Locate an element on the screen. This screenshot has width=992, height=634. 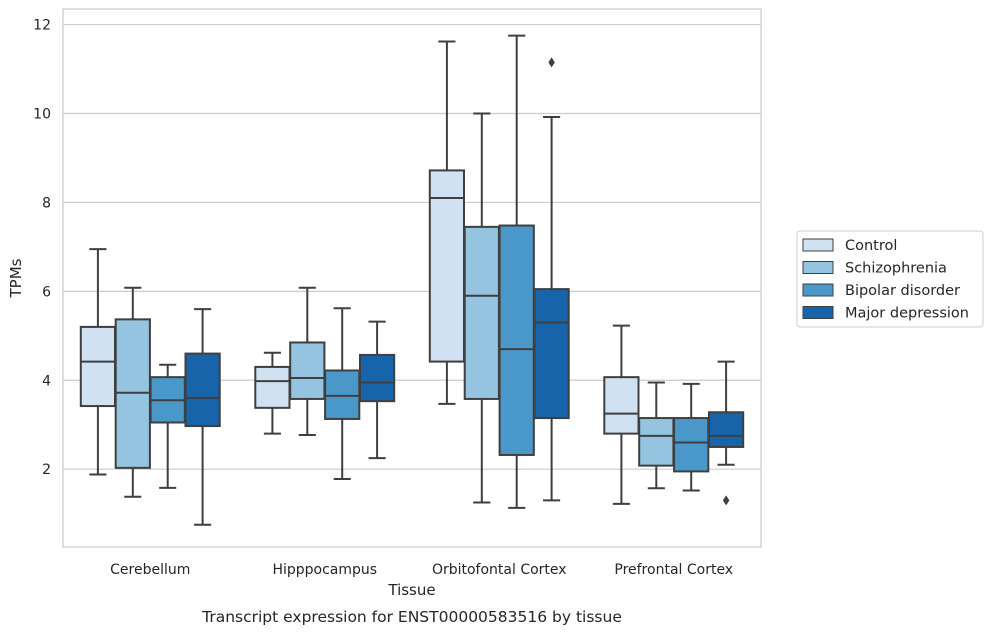
y-tick-label: 6 is located at coordinates (46, 292).